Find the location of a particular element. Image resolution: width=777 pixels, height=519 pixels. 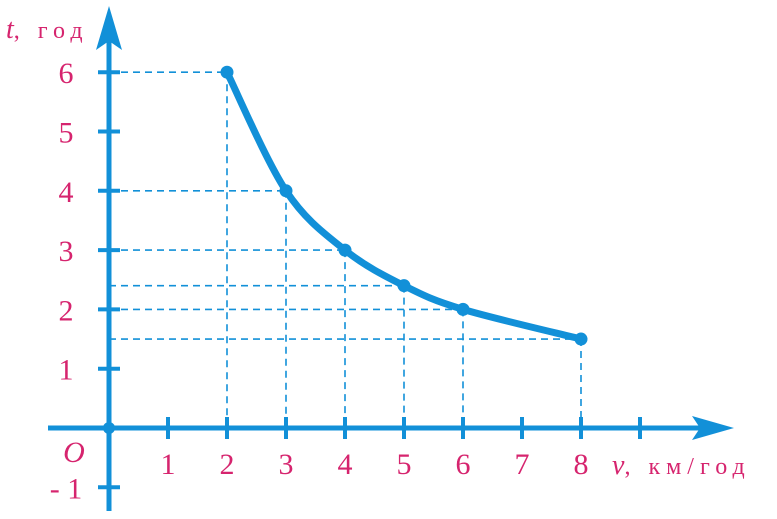

y-axis-unit: , год is located at coordinates (51, 31).